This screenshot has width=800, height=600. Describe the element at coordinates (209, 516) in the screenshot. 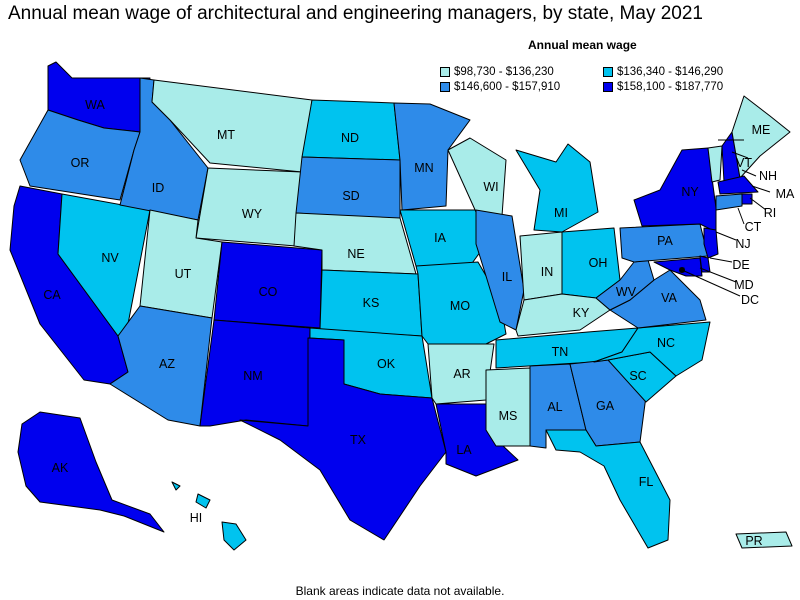

I see `state-hi` at that location.